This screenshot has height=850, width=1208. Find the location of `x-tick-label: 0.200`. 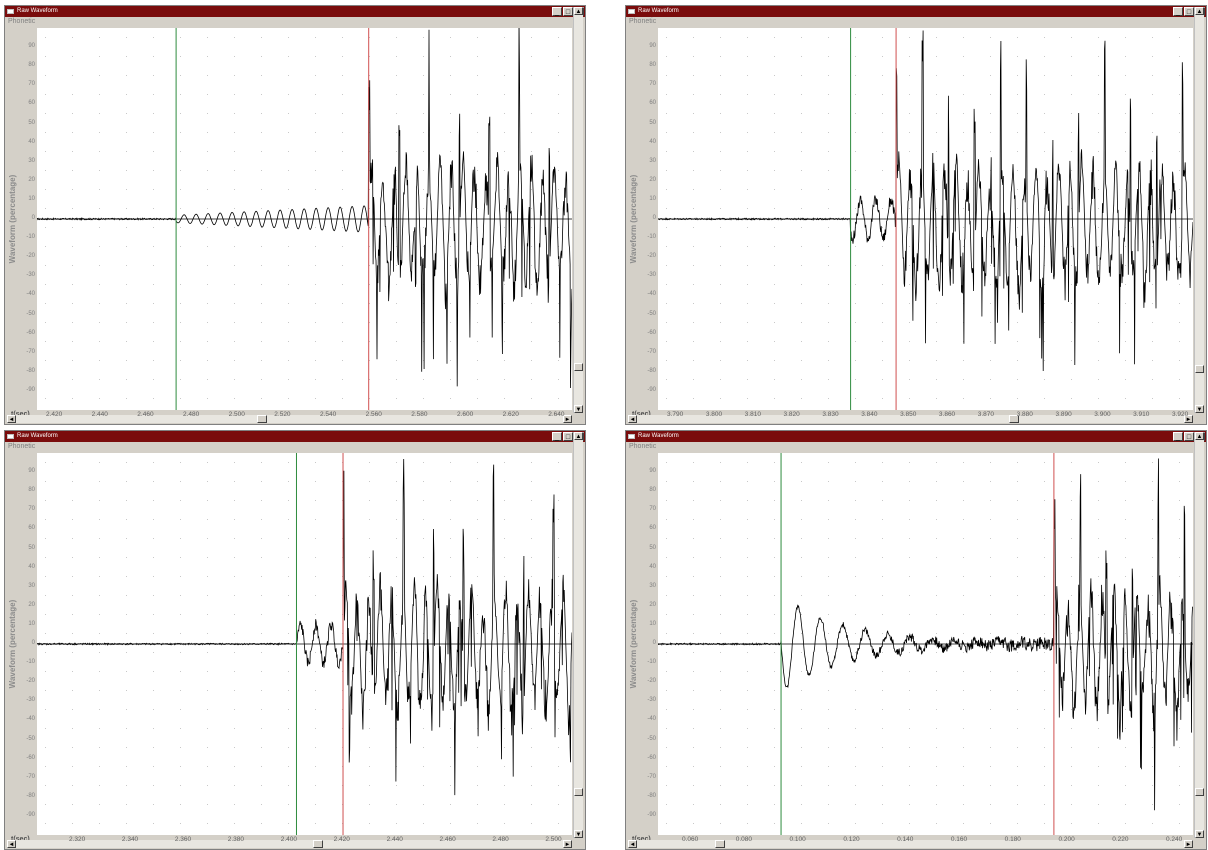

x-tick-label: 0.200 is located at coordinates (1066, 839).